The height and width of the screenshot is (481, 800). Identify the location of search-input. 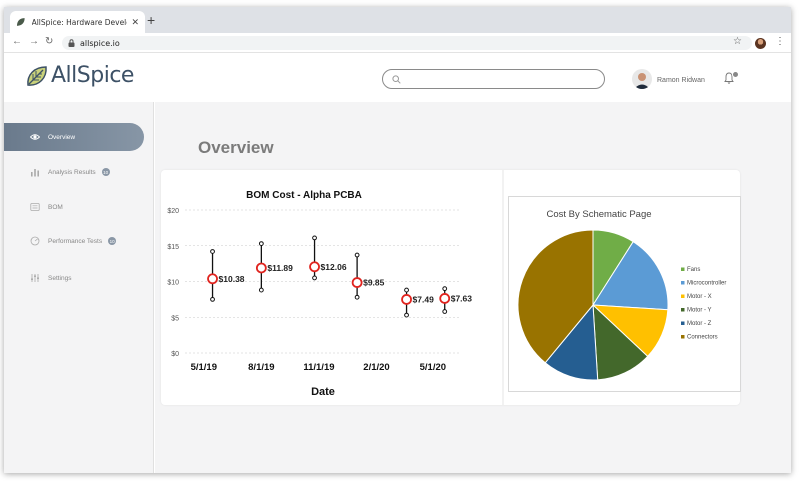
(501, 79).